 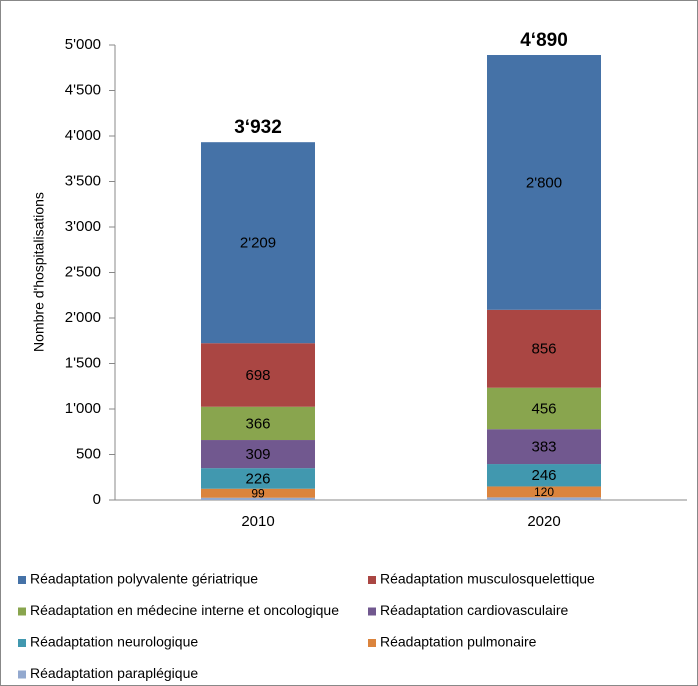 I want to click on data-label: 2'209, so click(x=258, y=243).